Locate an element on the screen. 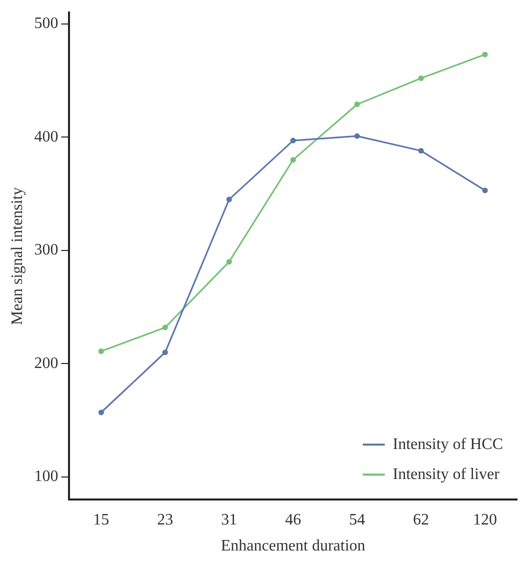 The image size is (527, 566). x-tick-label: 120 is located at coordinates (485, 519).